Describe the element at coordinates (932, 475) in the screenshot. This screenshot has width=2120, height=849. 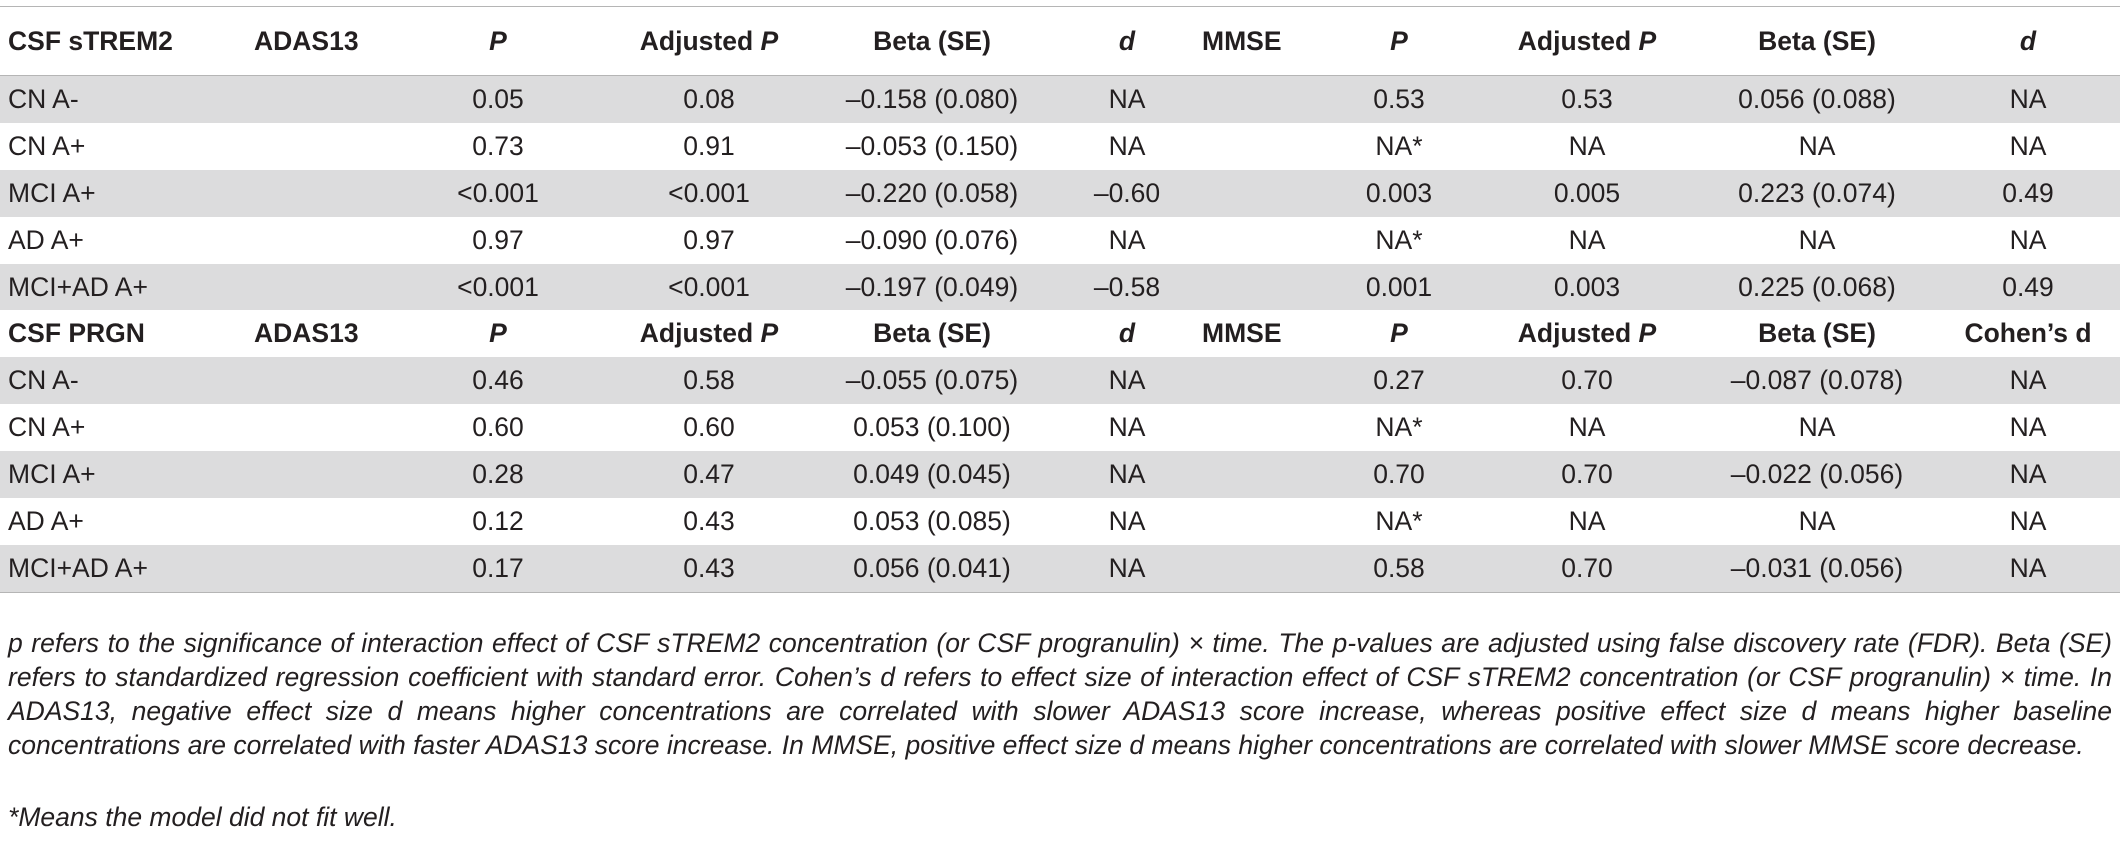
I see `table-cell: 0.049 (0.045)` at that location.